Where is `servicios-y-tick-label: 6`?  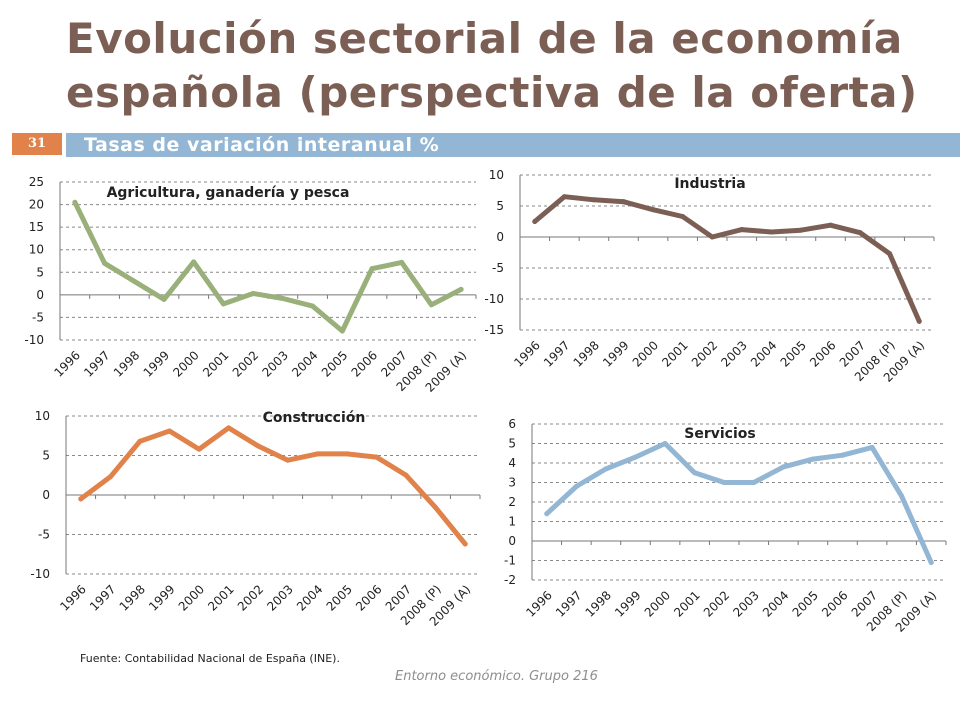 servicios-y-tick-label: 6 is located at coordinates (512, 424).